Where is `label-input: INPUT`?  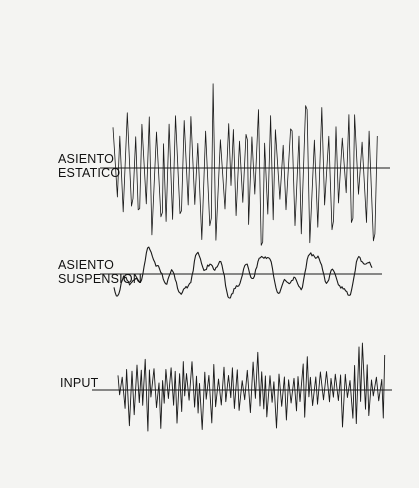 label-input: INPUT is located at coordinates (79, 383).